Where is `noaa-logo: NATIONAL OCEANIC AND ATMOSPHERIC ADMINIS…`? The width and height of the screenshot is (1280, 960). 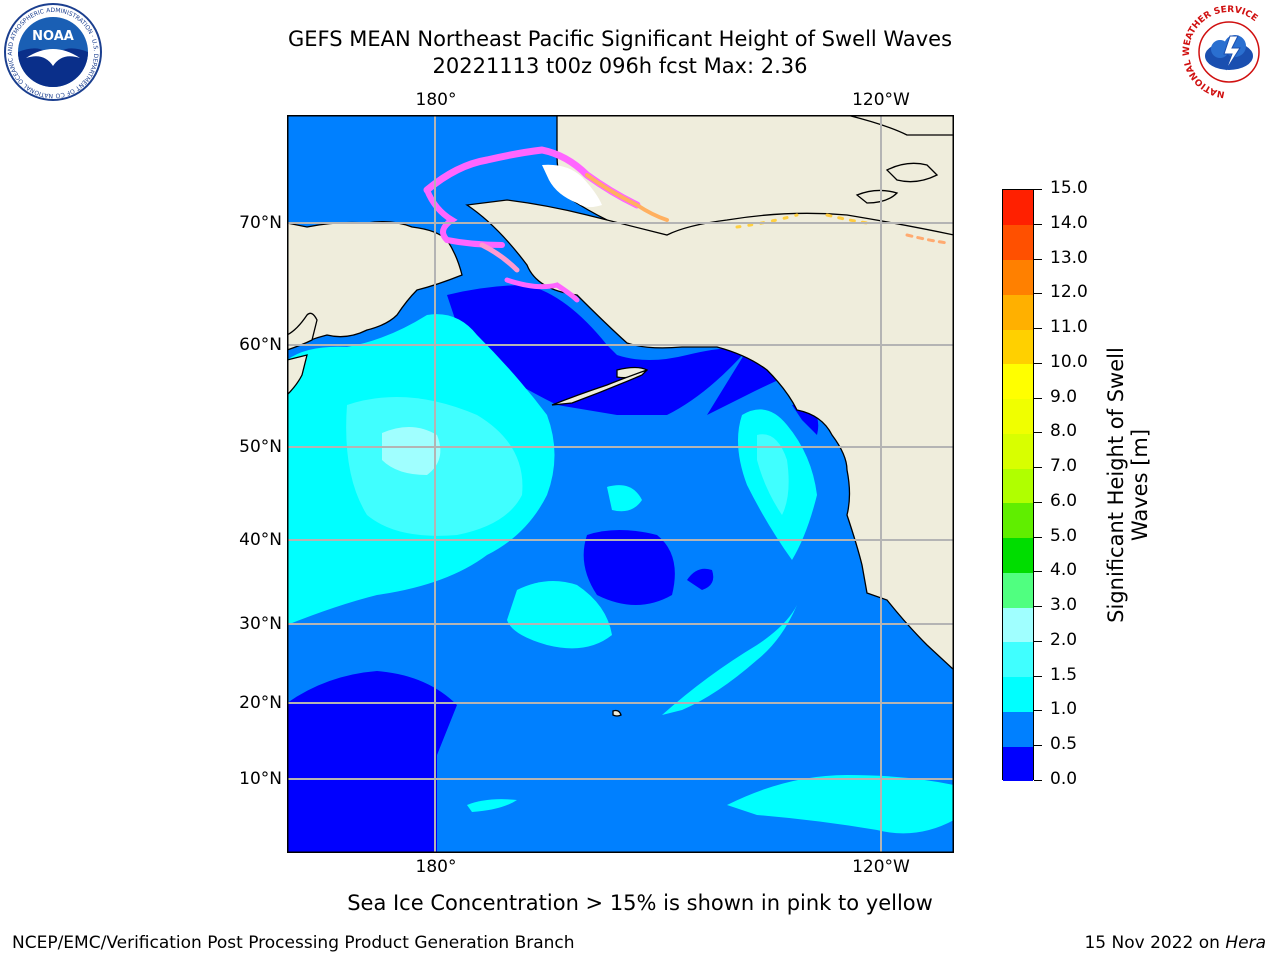
noaa-logo: NATIONAL OCEANIC AND ATMOSPHERIC ADMINIS… is located at coordinates (52, 51).